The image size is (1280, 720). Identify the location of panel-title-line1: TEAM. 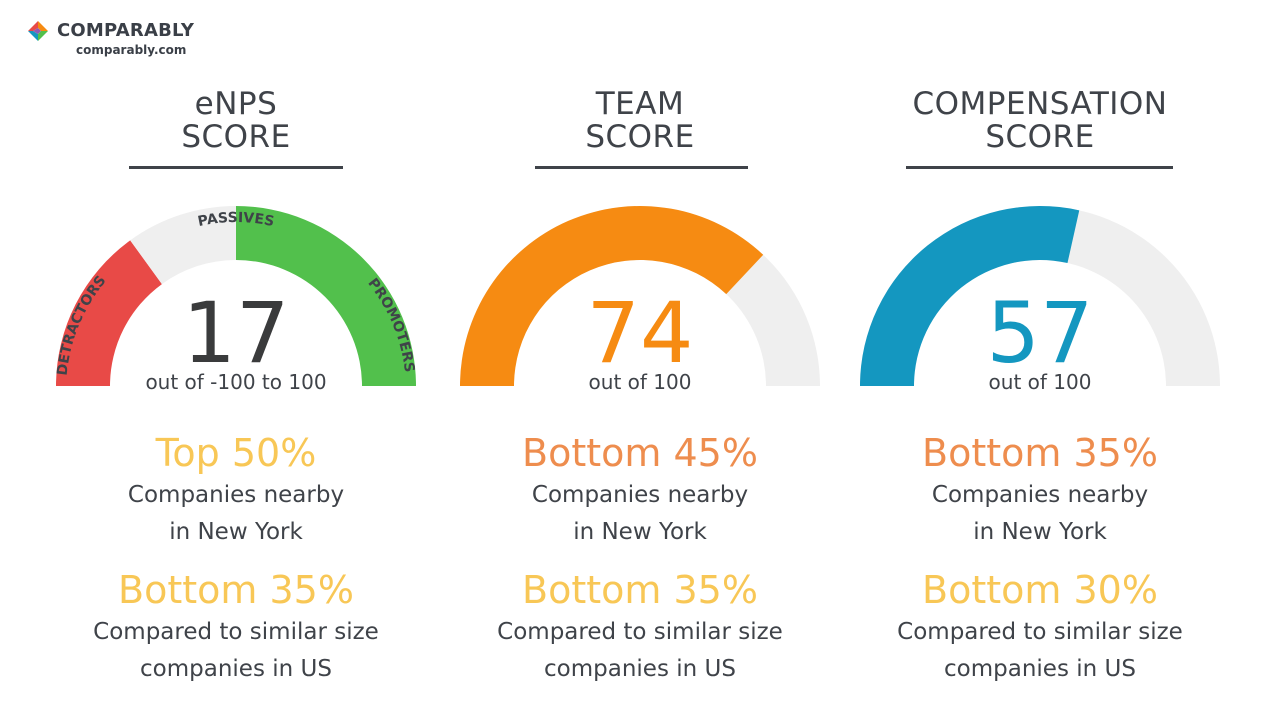
(640, 104).